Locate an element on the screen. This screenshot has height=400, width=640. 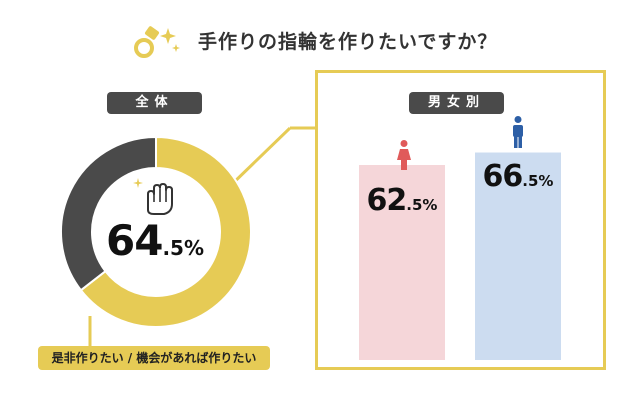
overall-percentage-int: 64 is located at coordinates (134, 240).